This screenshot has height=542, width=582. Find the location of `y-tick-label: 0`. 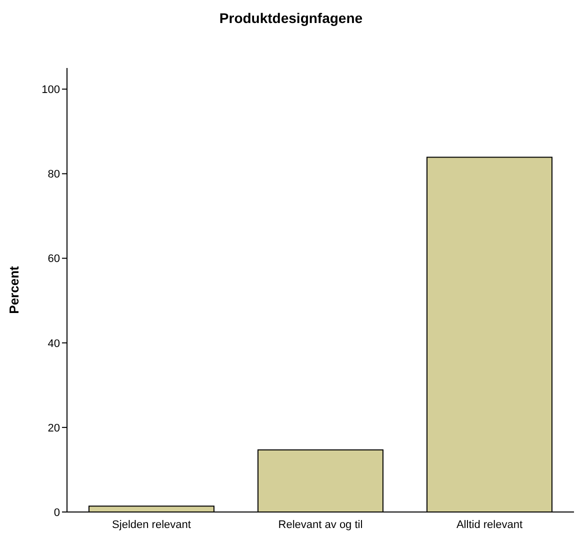

y-tick-label: 0 is located at coordinates (57, 512).